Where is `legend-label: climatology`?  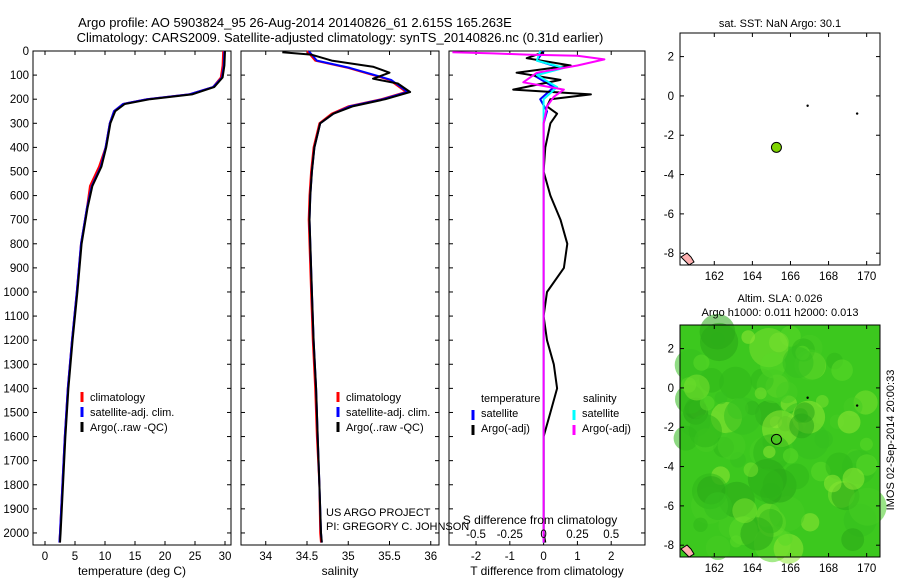
legend-label: climatology is located at coordinates (374, 398).